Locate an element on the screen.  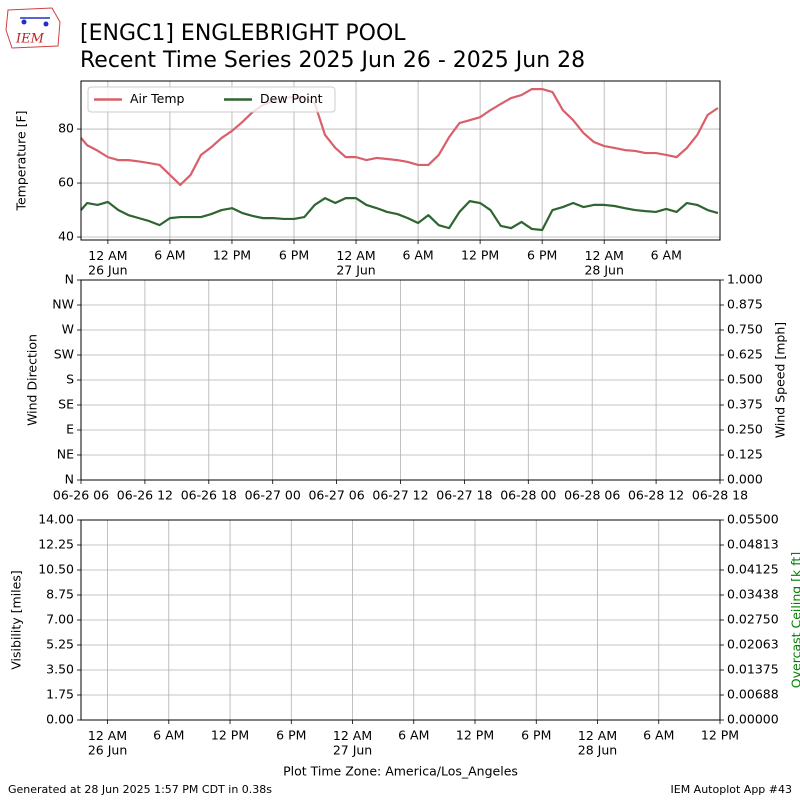
y-tick-label: 12.25 is located at coordinates (56, 544).